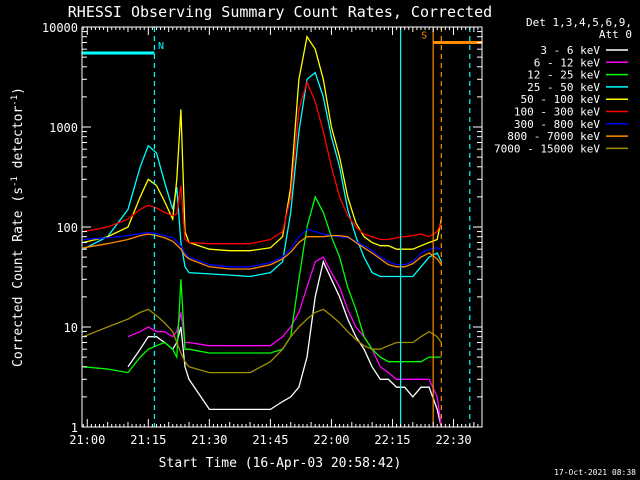 The image size is (640, 480). I want to click on y-axis-label: Corrected Count Rate (s-1 detector-1), so click(18, 227).